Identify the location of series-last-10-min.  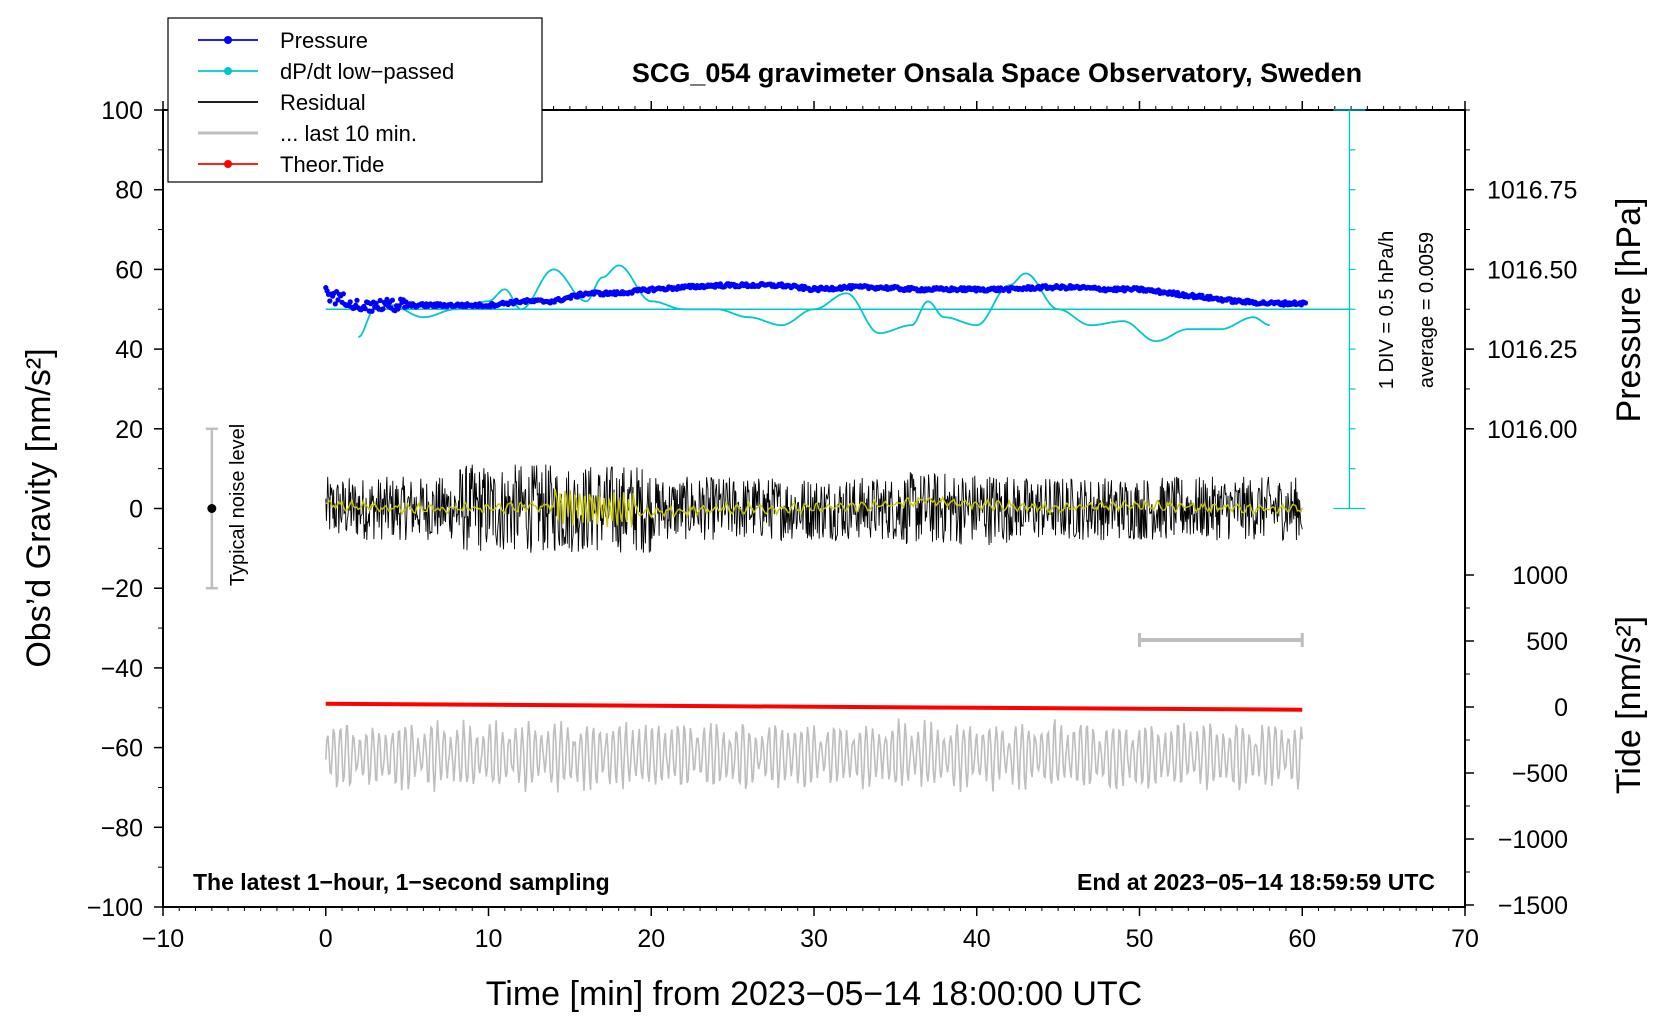
(814, 755).